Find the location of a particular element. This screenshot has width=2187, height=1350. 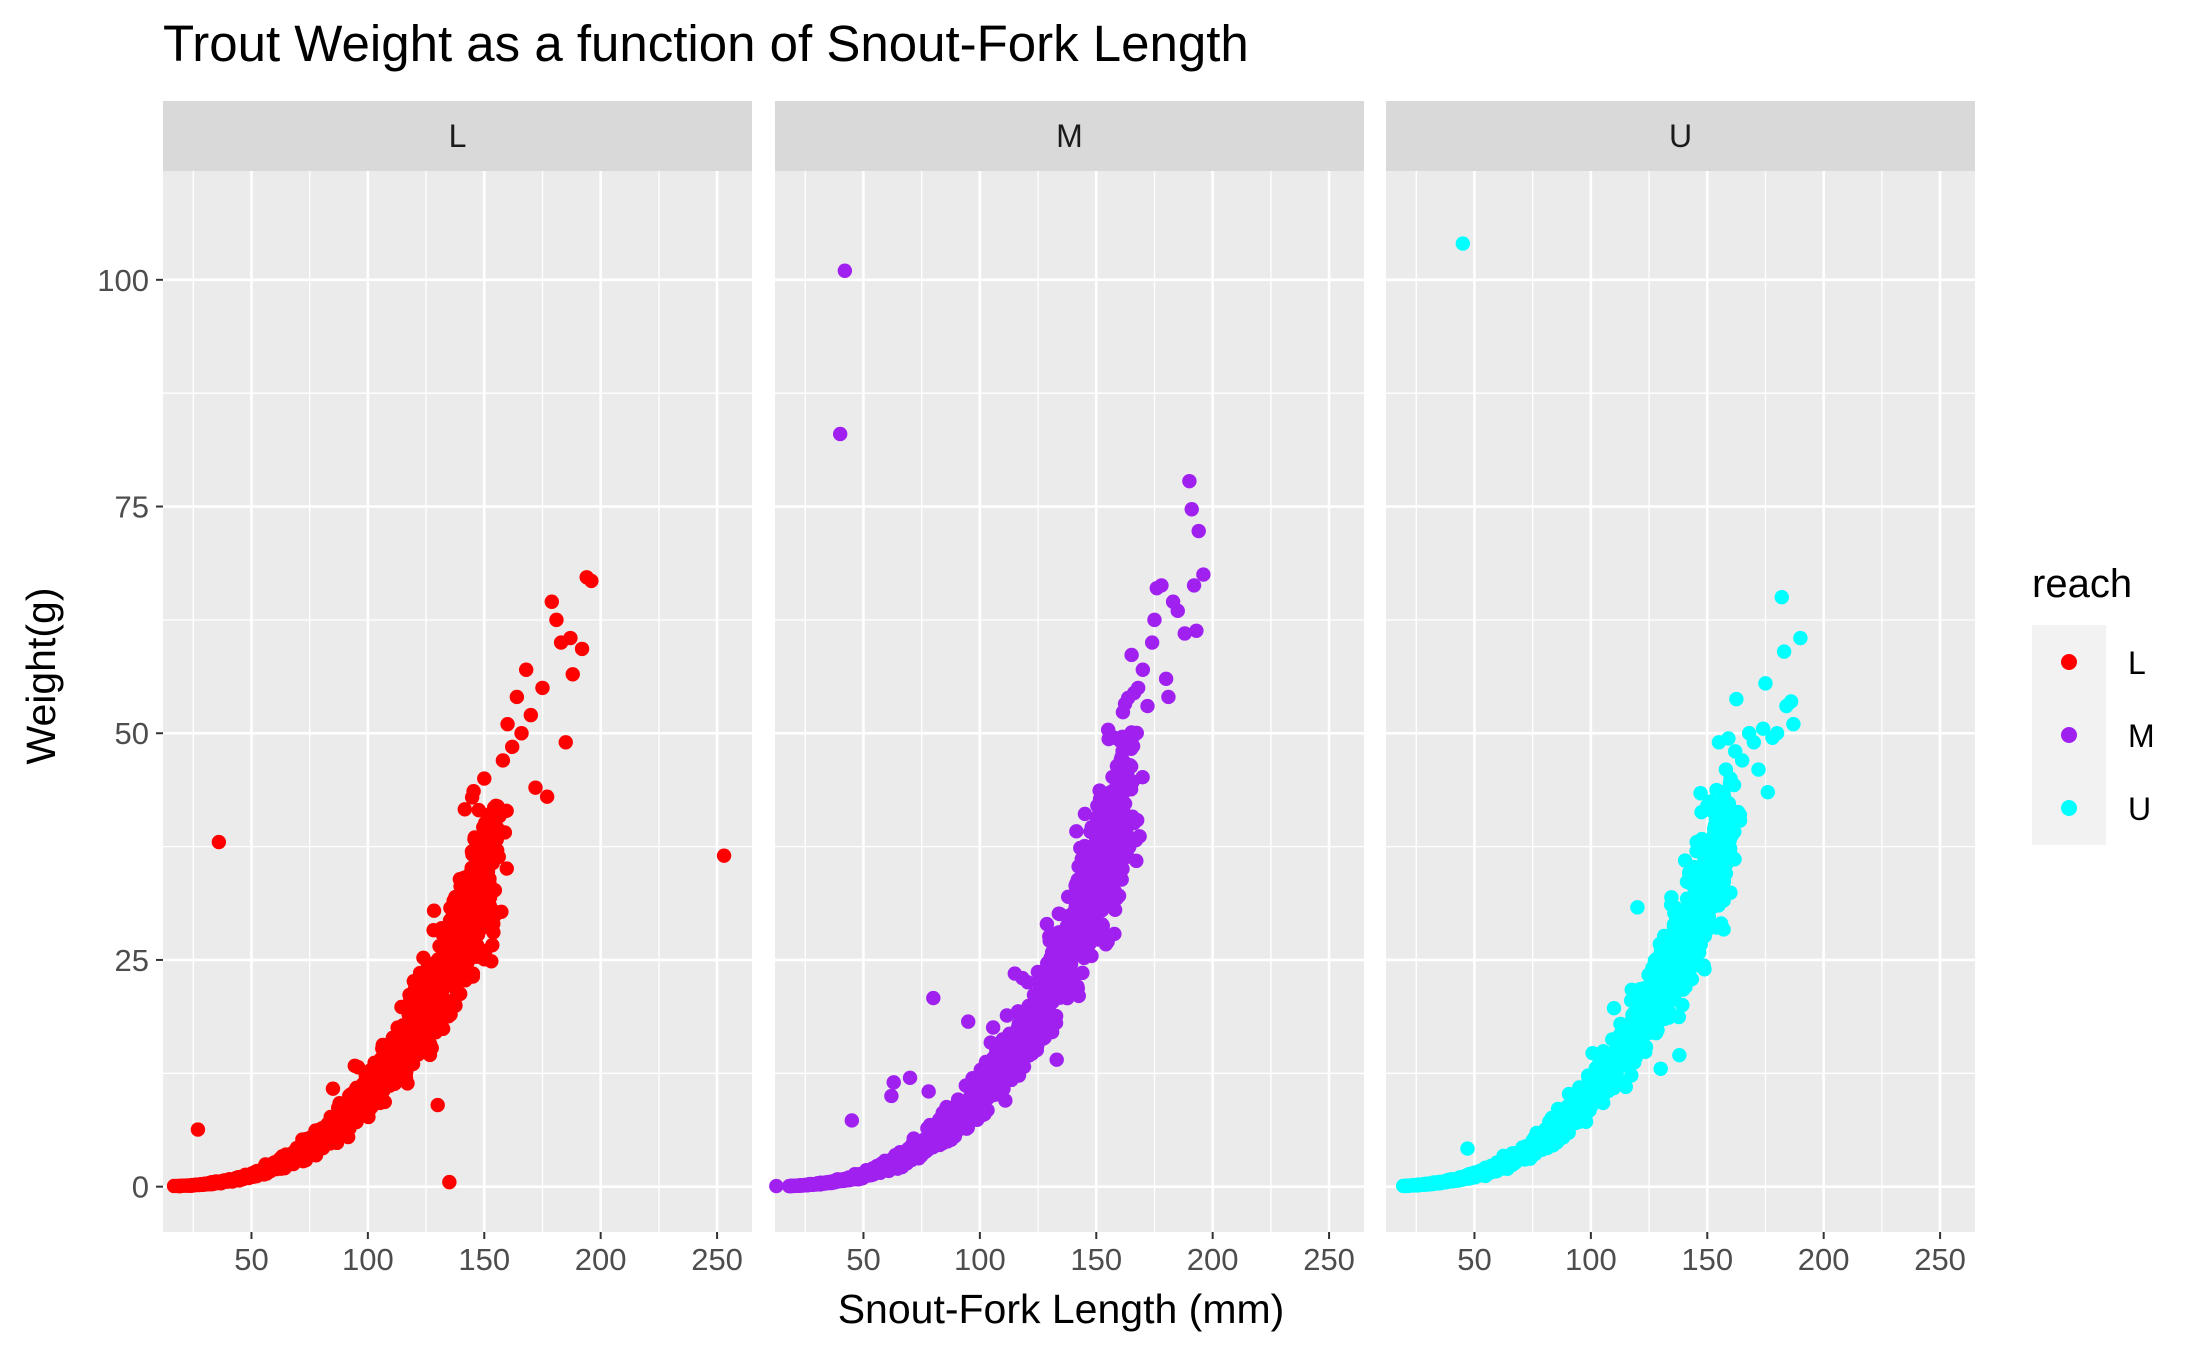

data-points-l is located at coordinates (449, 882).